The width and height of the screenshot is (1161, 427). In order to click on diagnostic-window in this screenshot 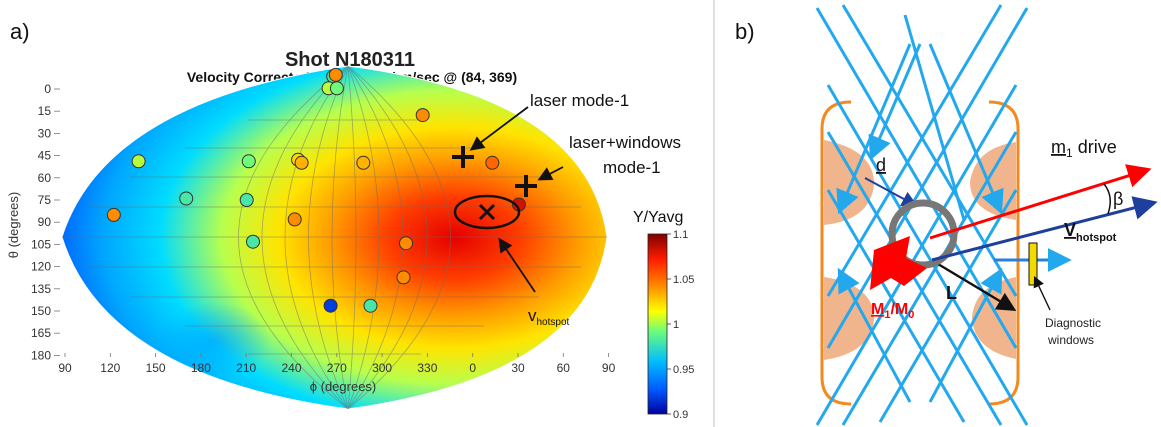, I will do `click(1033, 264)`.